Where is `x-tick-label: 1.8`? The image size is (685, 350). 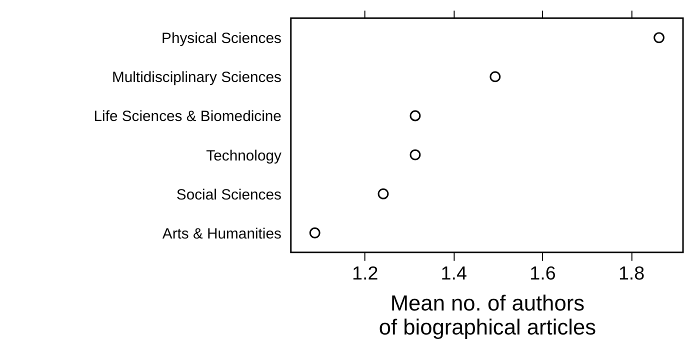
x-tick-label: 1.8 is located at coordinates (631, 273).